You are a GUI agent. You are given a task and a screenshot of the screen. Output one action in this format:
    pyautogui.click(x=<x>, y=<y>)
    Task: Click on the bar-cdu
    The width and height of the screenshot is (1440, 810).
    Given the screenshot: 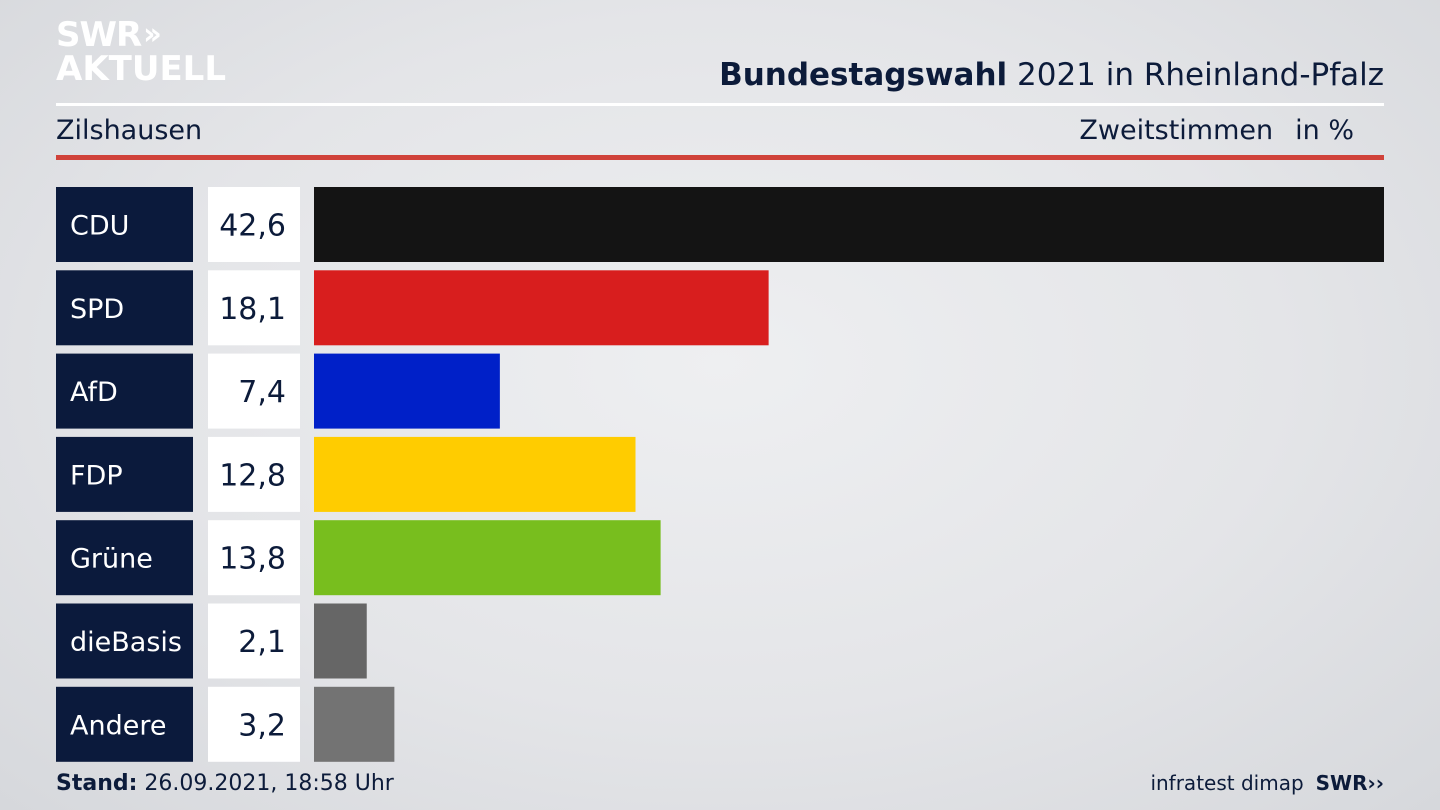 What is the action you would take?
    pyautogui.click(x=849, y=224)
    